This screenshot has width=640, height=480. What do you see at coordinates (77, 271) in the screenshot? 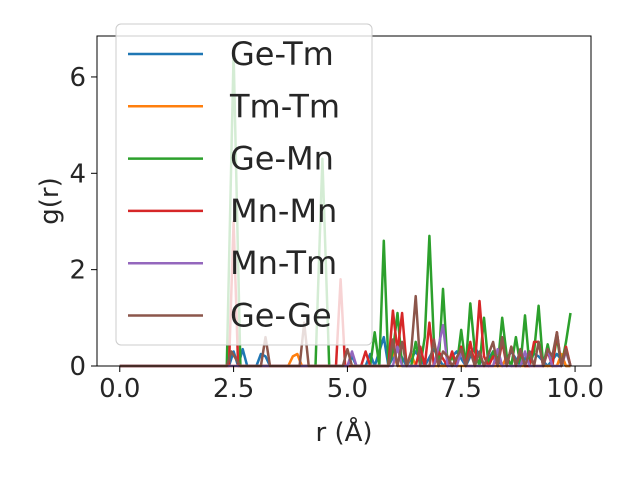
I see `y-tick-label: 2` at bounding box center [77, 271].